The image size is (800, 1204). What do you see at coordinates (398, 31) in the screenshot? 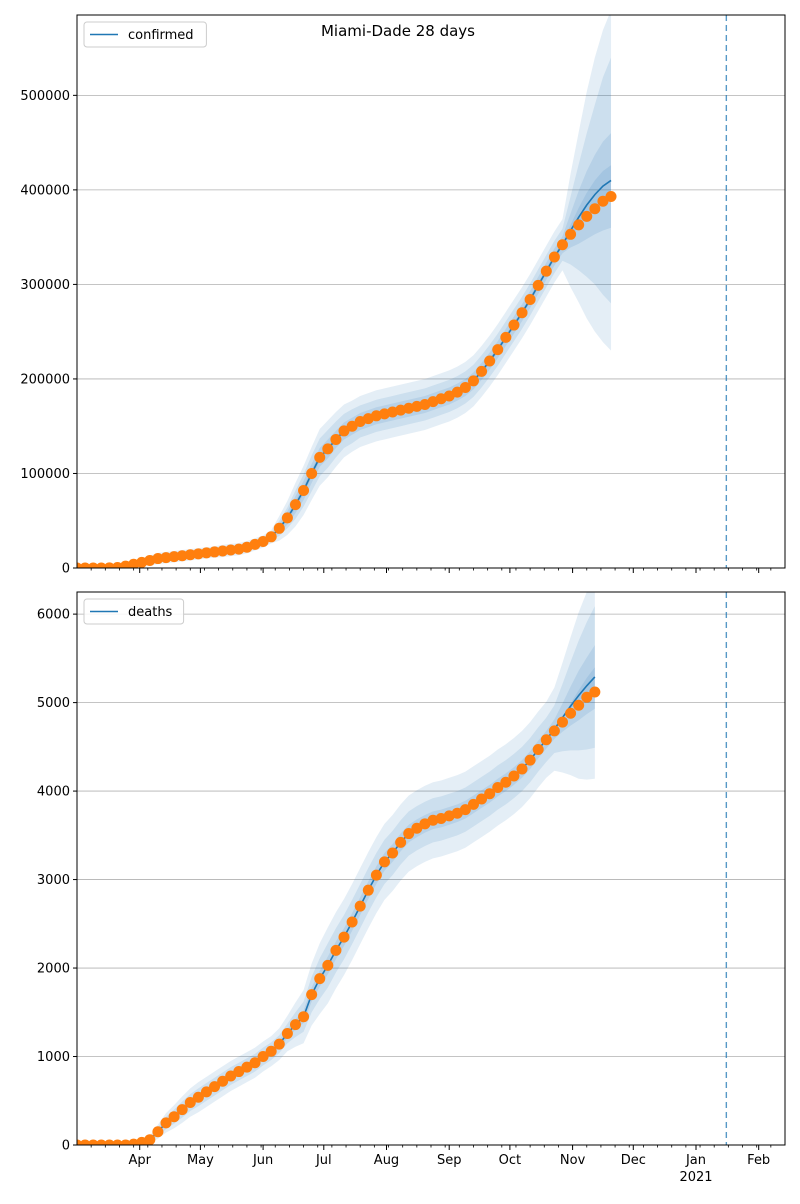
I see `figure-title: Miami-Dade 28 days` at bounding box center [398, 31].